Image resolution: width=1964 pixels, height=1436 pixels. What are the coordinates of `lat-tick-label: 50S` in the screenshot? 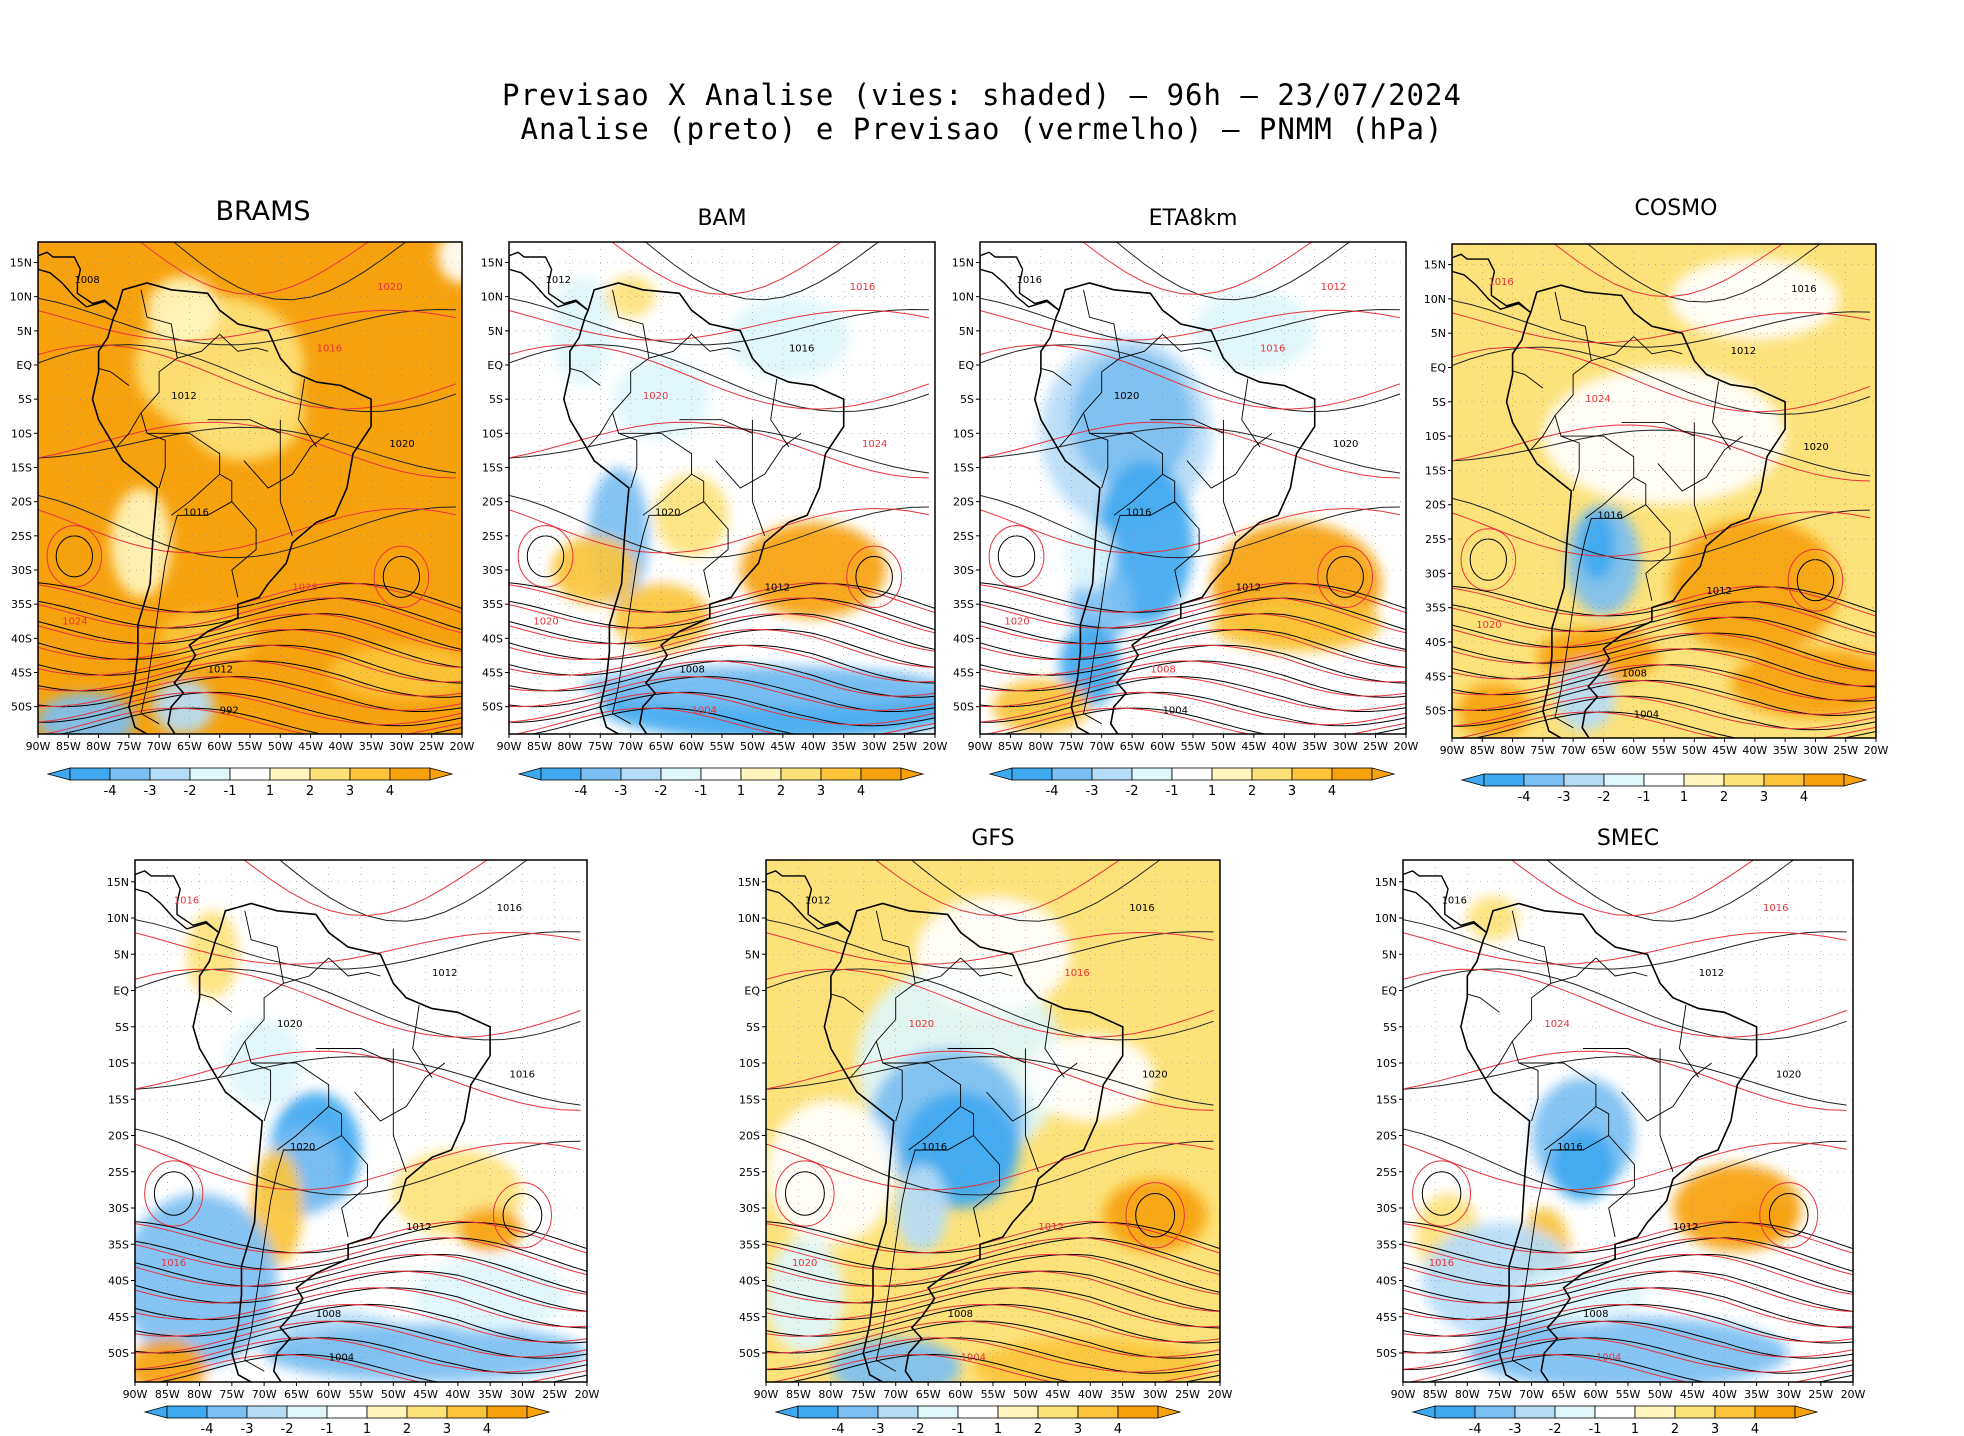 It's located at (749, 1353).